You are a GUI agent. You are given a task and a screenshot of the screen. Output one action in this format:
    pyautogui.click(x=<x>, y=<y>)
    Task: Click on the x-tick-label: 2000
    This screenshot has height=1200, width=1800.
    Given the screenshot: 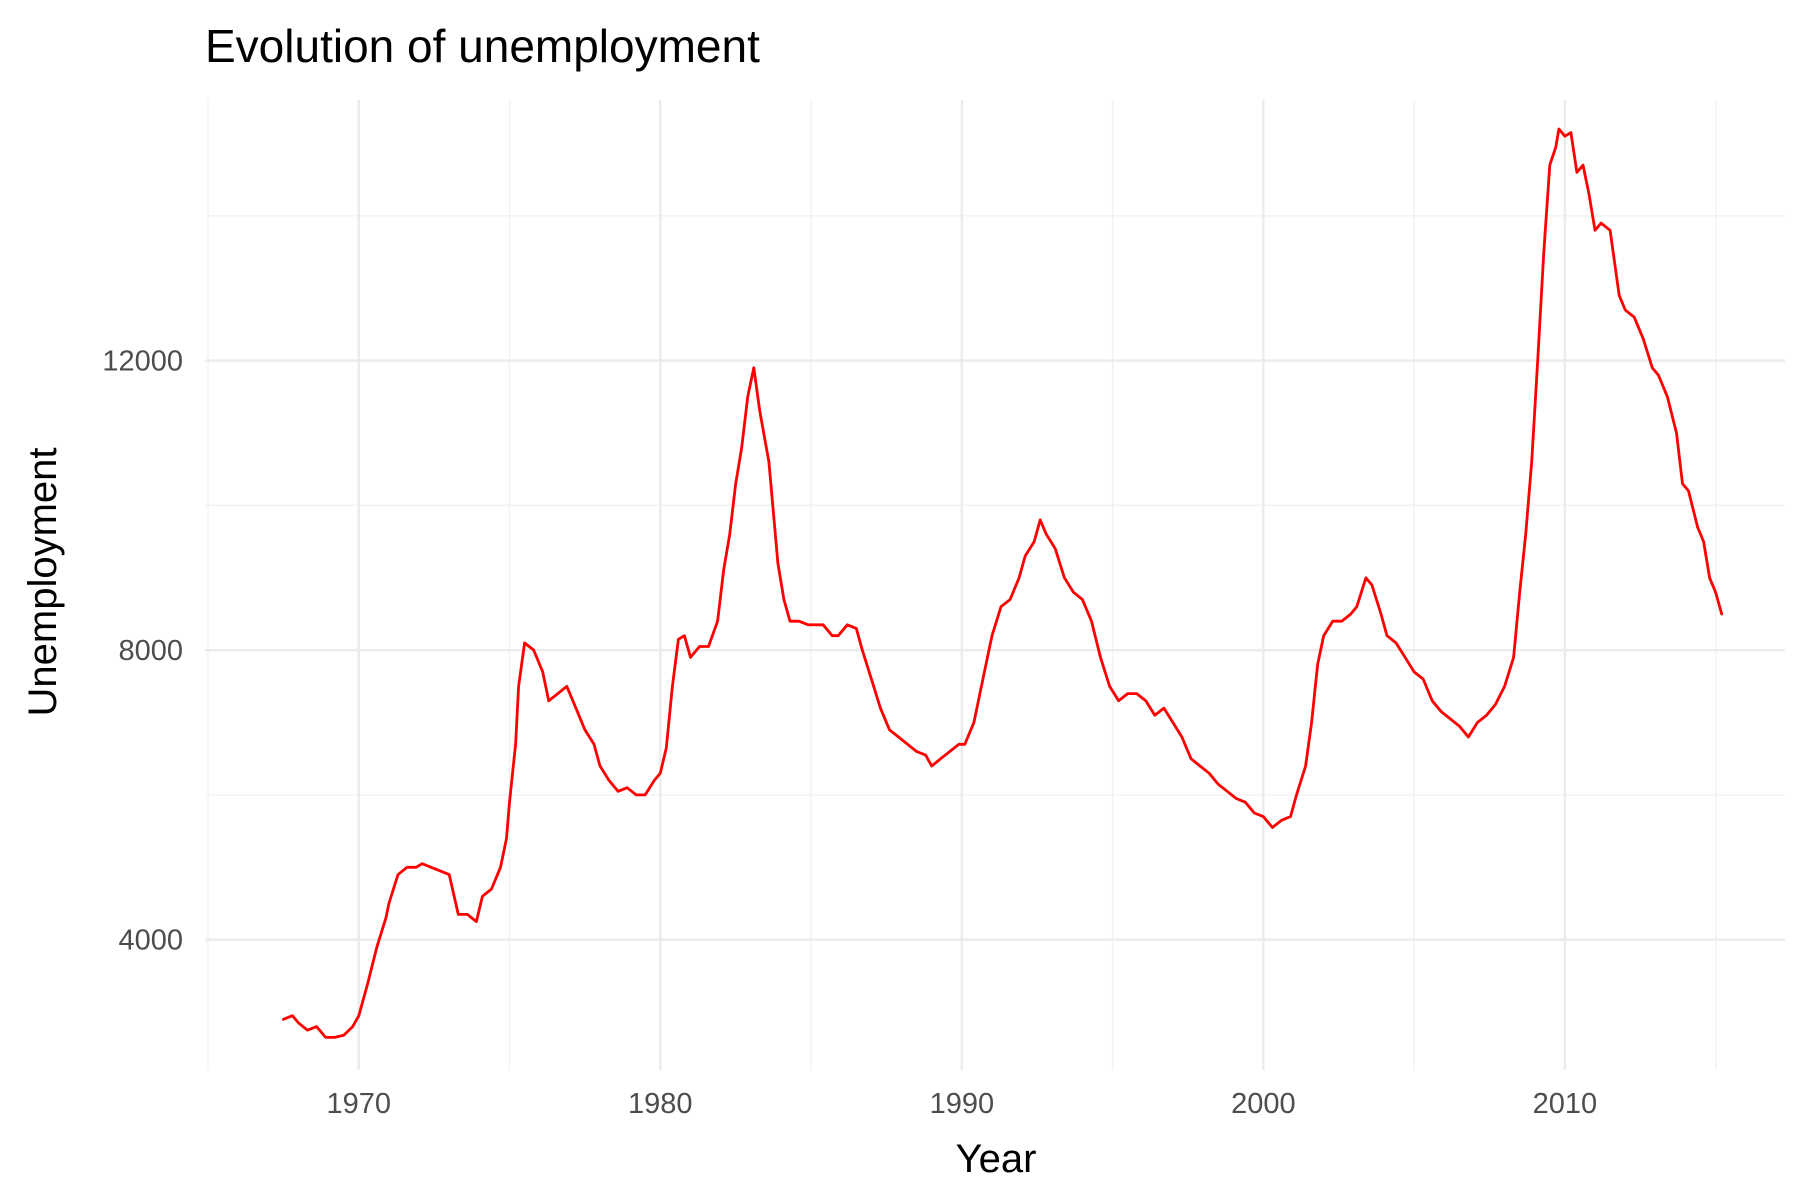 What is the action you would take?
    pyautogui.click(x=1263, y=1104)
    